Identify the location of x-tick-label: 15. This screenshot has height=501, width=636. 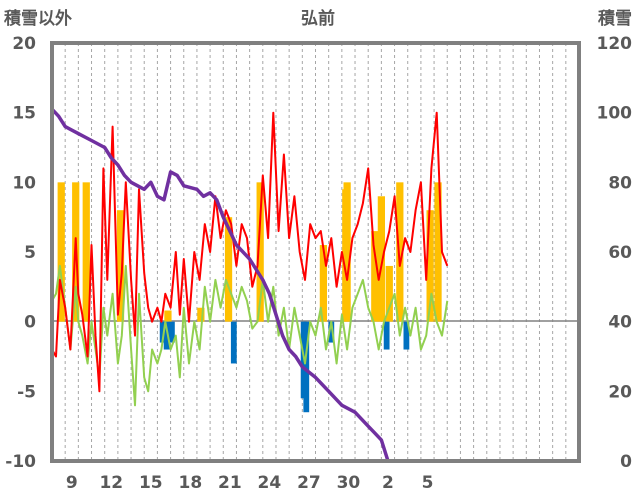
(151, 483).